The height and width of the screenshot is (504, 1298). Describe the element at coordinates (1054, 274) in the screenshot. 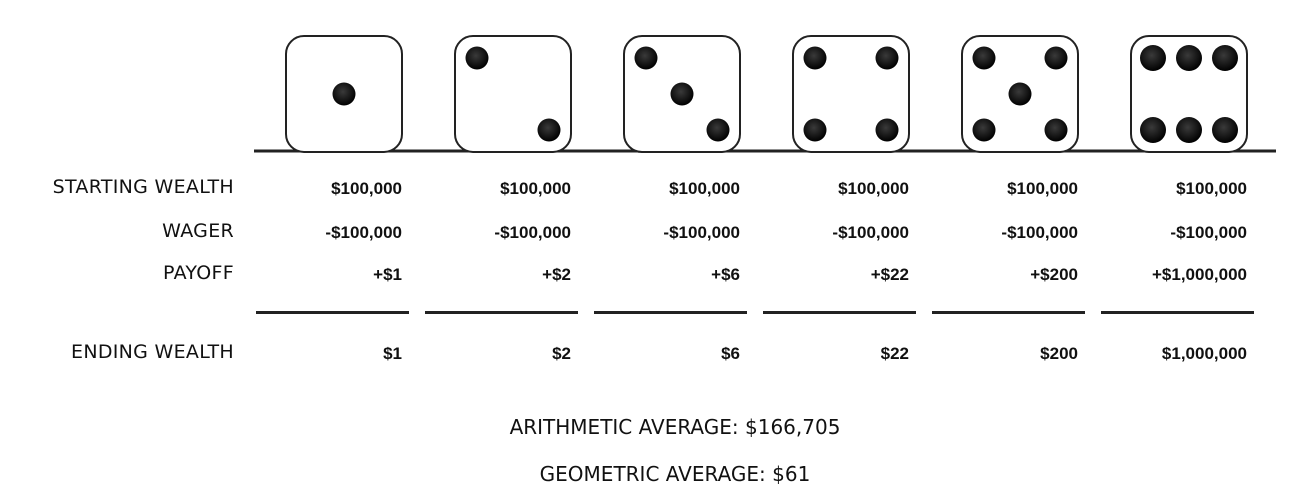

I see `cell-payoff-5: +$200` at that location.